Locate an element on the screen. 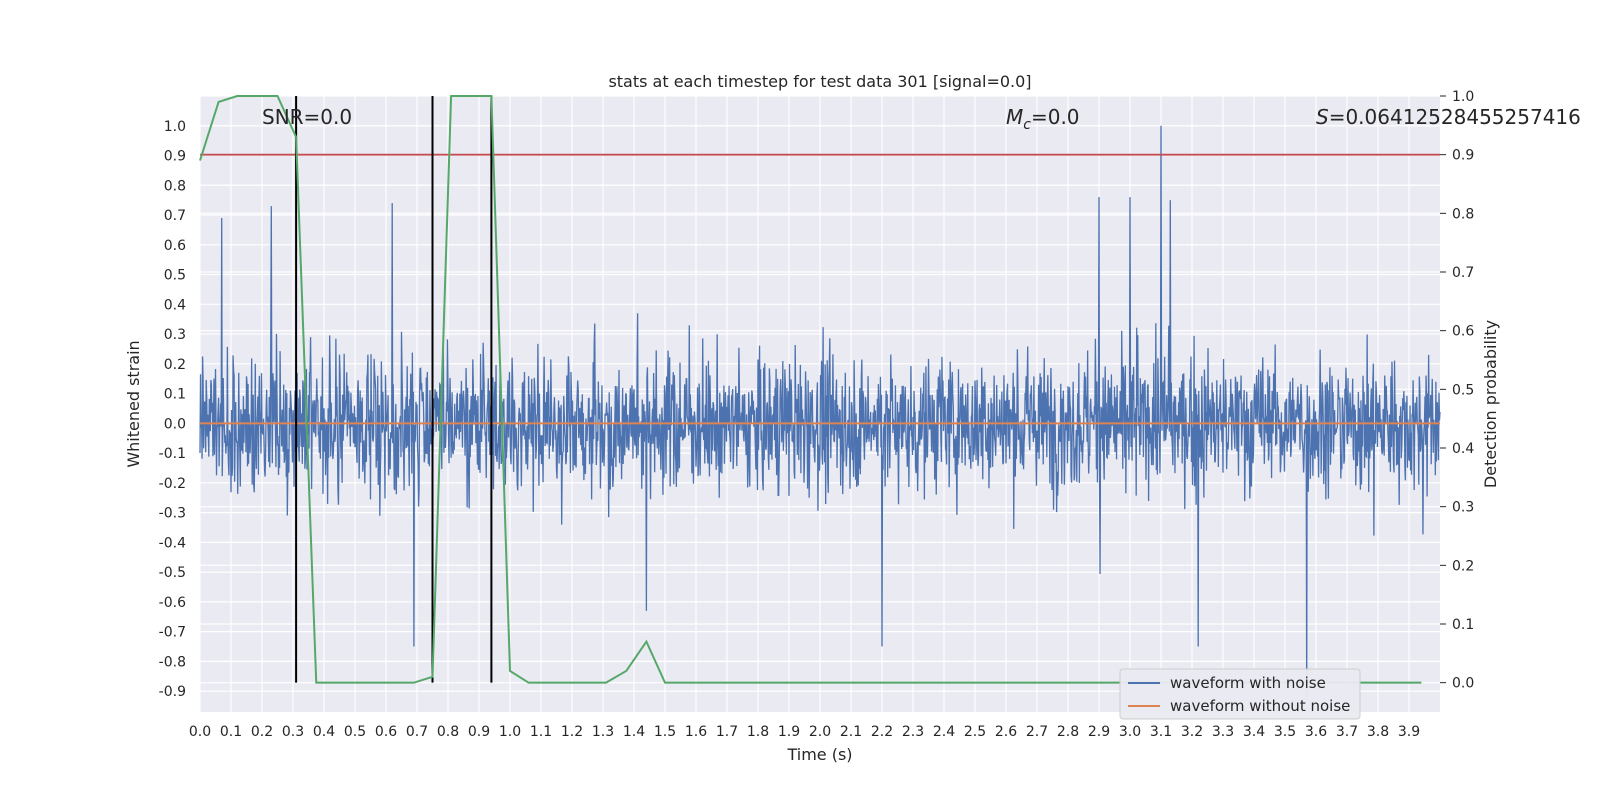 The image size is (1600, 800). y-tick-label: -0.2 is located at coordinates (172, 484).